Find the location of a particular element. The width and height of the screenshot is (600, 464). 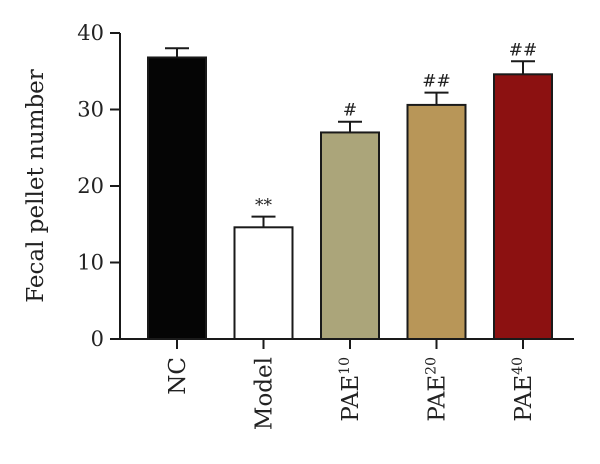

significance-label: # is located at coordinates (350, 111).